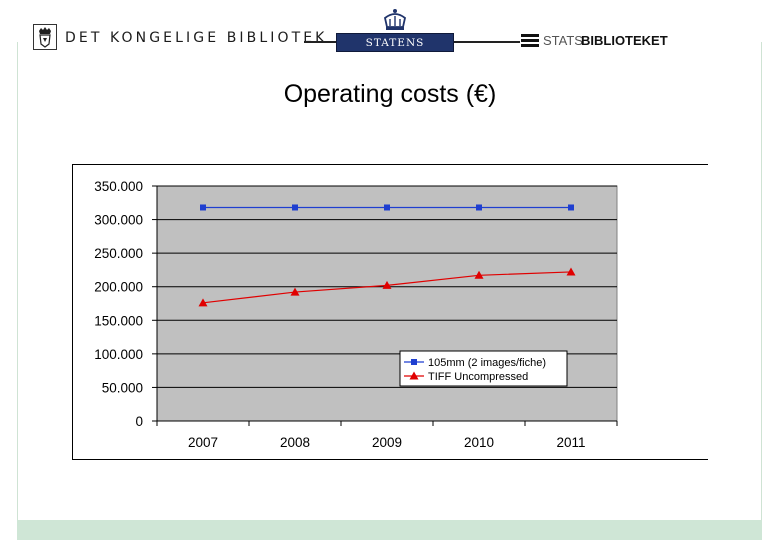 The height and width of the screenshot is (540, 780). I want to click on stacked-bars-icon, so click(530, 40).